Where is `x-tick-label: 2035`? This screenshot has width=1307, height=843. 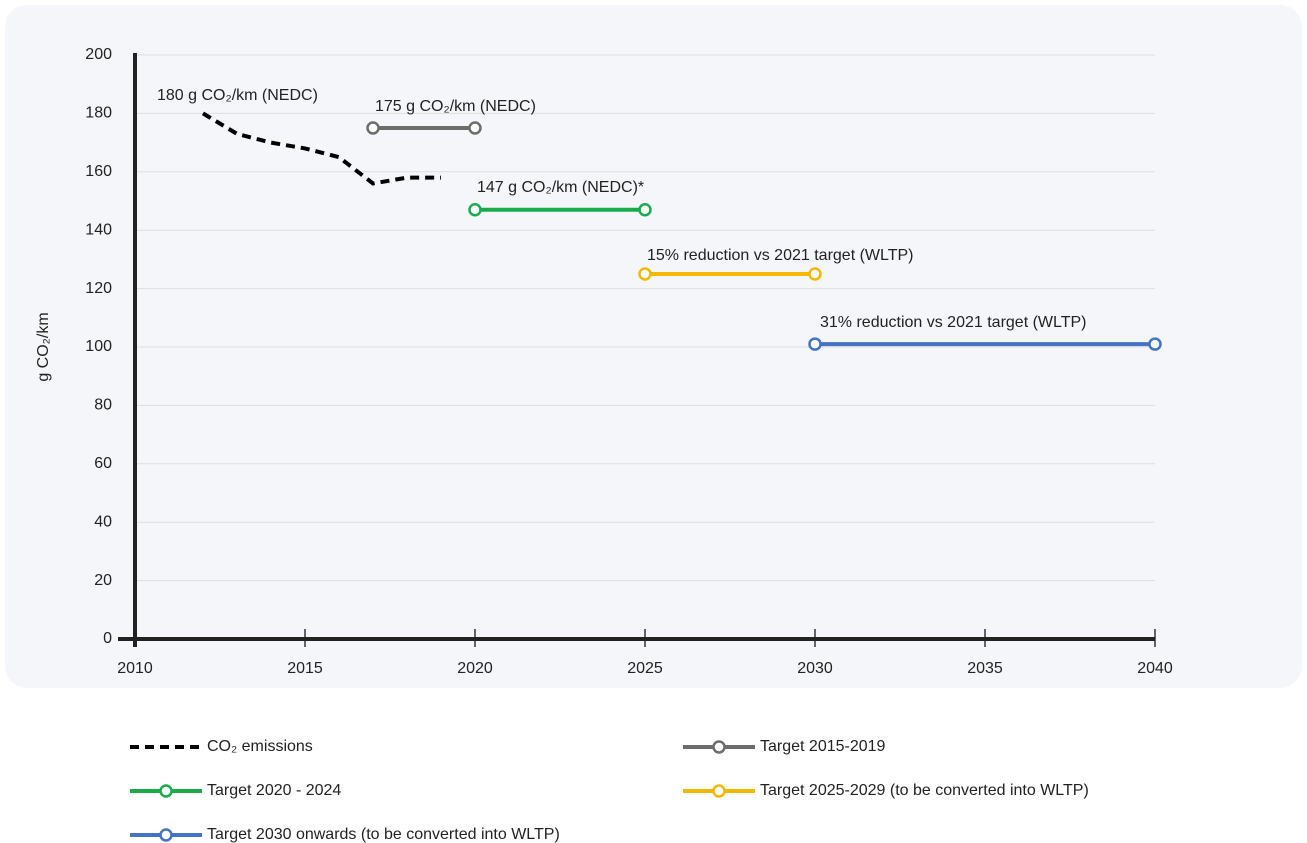 x-tick-label: 2035 is located at coordinates (985, 668).